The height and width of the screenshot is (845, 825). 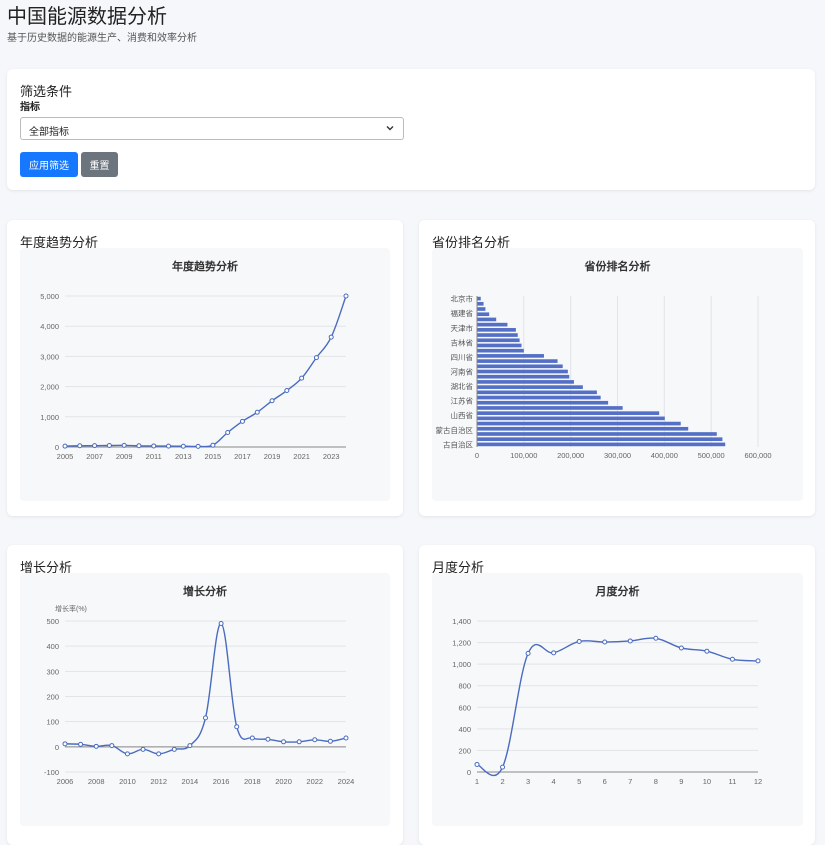 What do you see at coordinates (49, 417) in the screenshot?
I see `y-tick-label: 1,000` at bounding box center [49, 417].